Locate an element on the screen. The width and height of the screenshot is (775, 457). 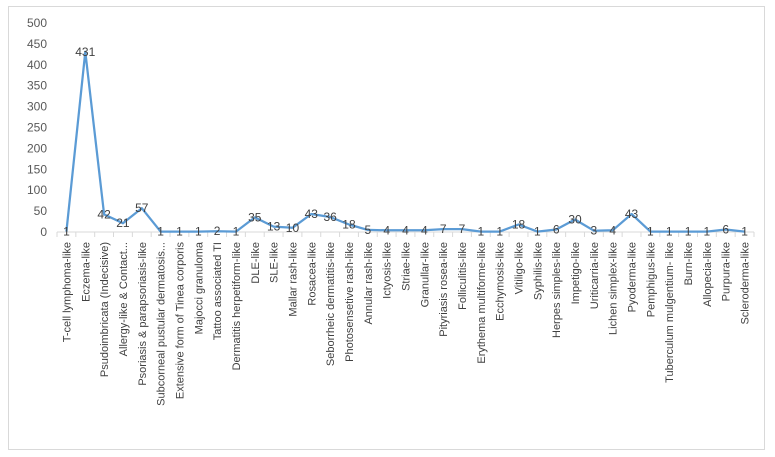
category-label: Annular rash-like is located at coordinates (369, 283).